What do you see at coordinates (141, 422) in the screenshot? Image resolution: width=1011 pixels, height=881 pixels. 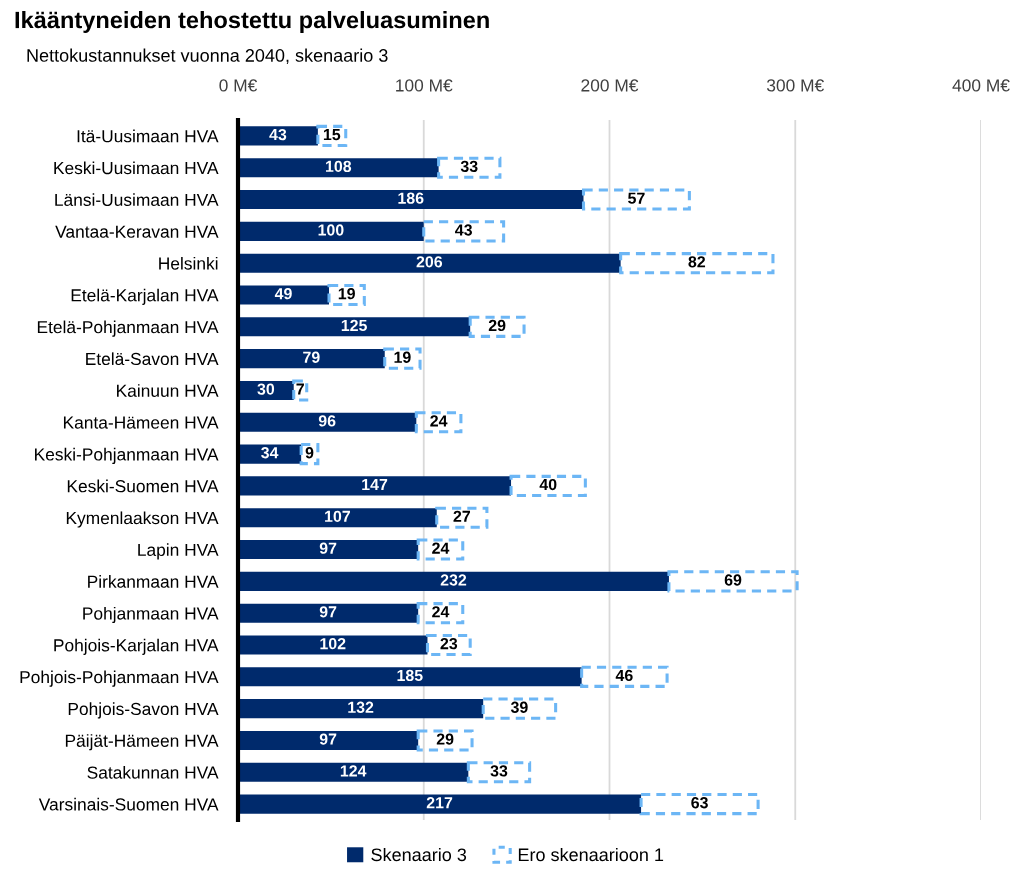 I see `y-tick-label: Kanta-Hämeen HVA` at bounding box center [141, 422].